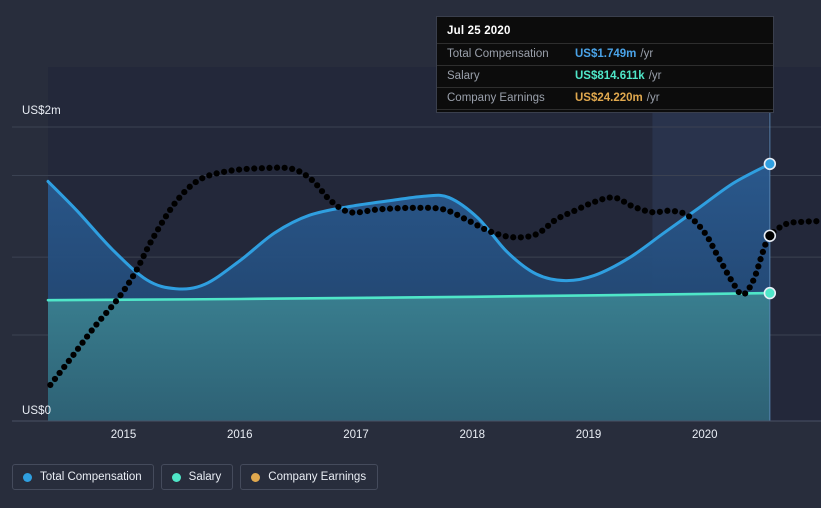 Image resolution: width=821 pixels, height=508 pixels. What do you see at coordinates (416, 421) in the screenshot?
I see `x-axis-line-group` at bounding box center [416, 421].